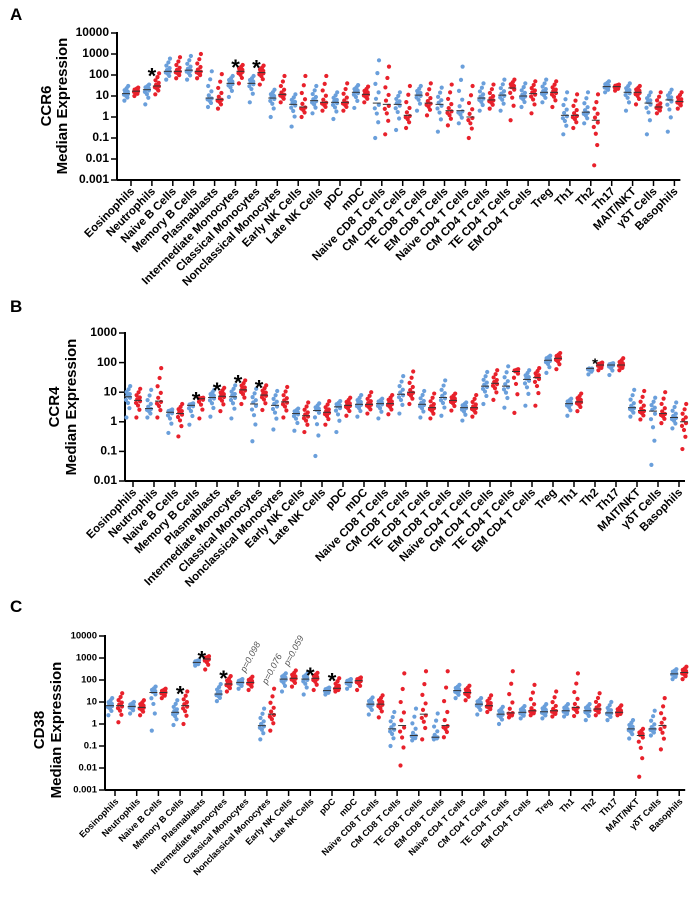 The width and height of the screenshot is (694, 904). What do you see at coordinates (39, 730) in the screenshot?
I see `y-axis-marker-name: CD38` at bounding box center [39, 730].